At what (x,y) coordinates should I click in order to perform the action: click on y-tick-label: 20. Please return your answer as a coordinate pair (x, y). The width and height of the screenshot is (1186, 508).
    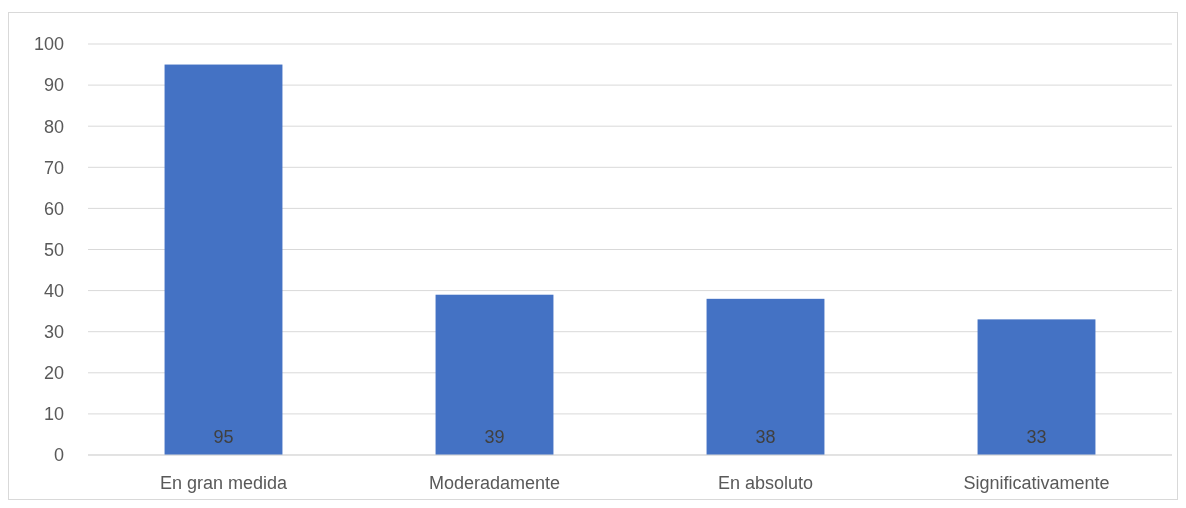
    Looking at the image, I should click on (53, 373).